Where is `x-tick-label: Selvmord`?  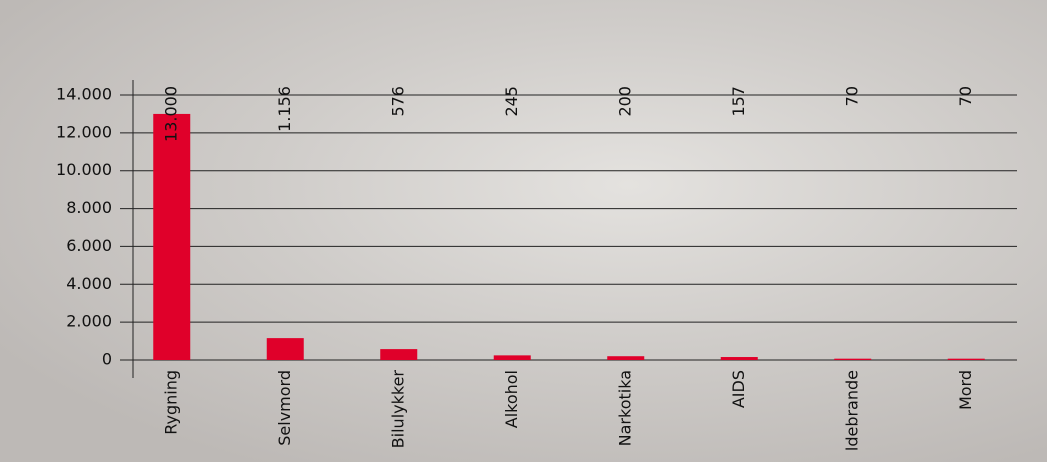 x-tick-label: Selvmord is located at coordinates (284, 408).